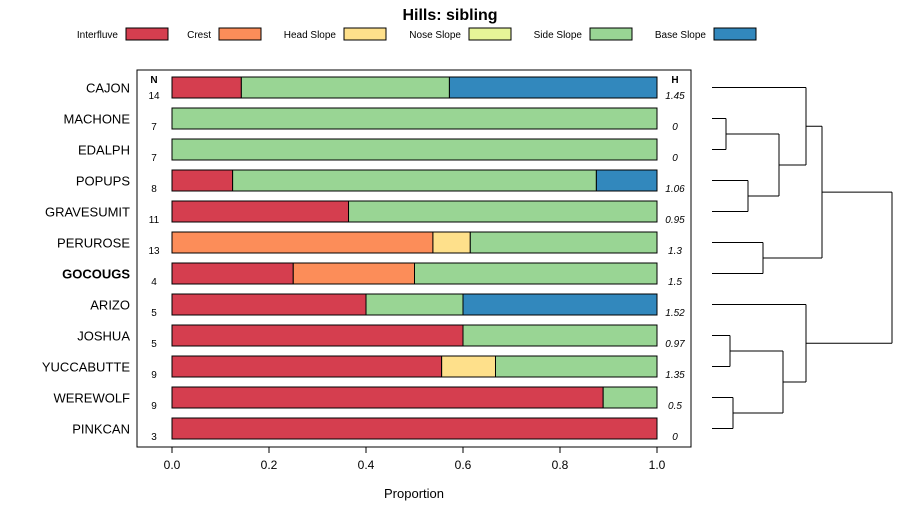  I want to click on h-value: 0.5, so click(675, 406).